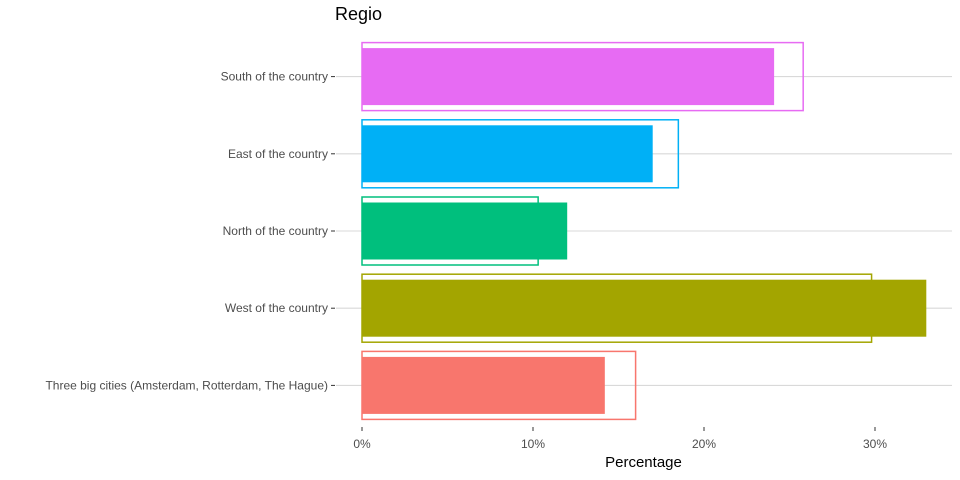 The width and height of the screenshot is (960, 480). I want to click on chart-title: Regio, so click(359, 14).